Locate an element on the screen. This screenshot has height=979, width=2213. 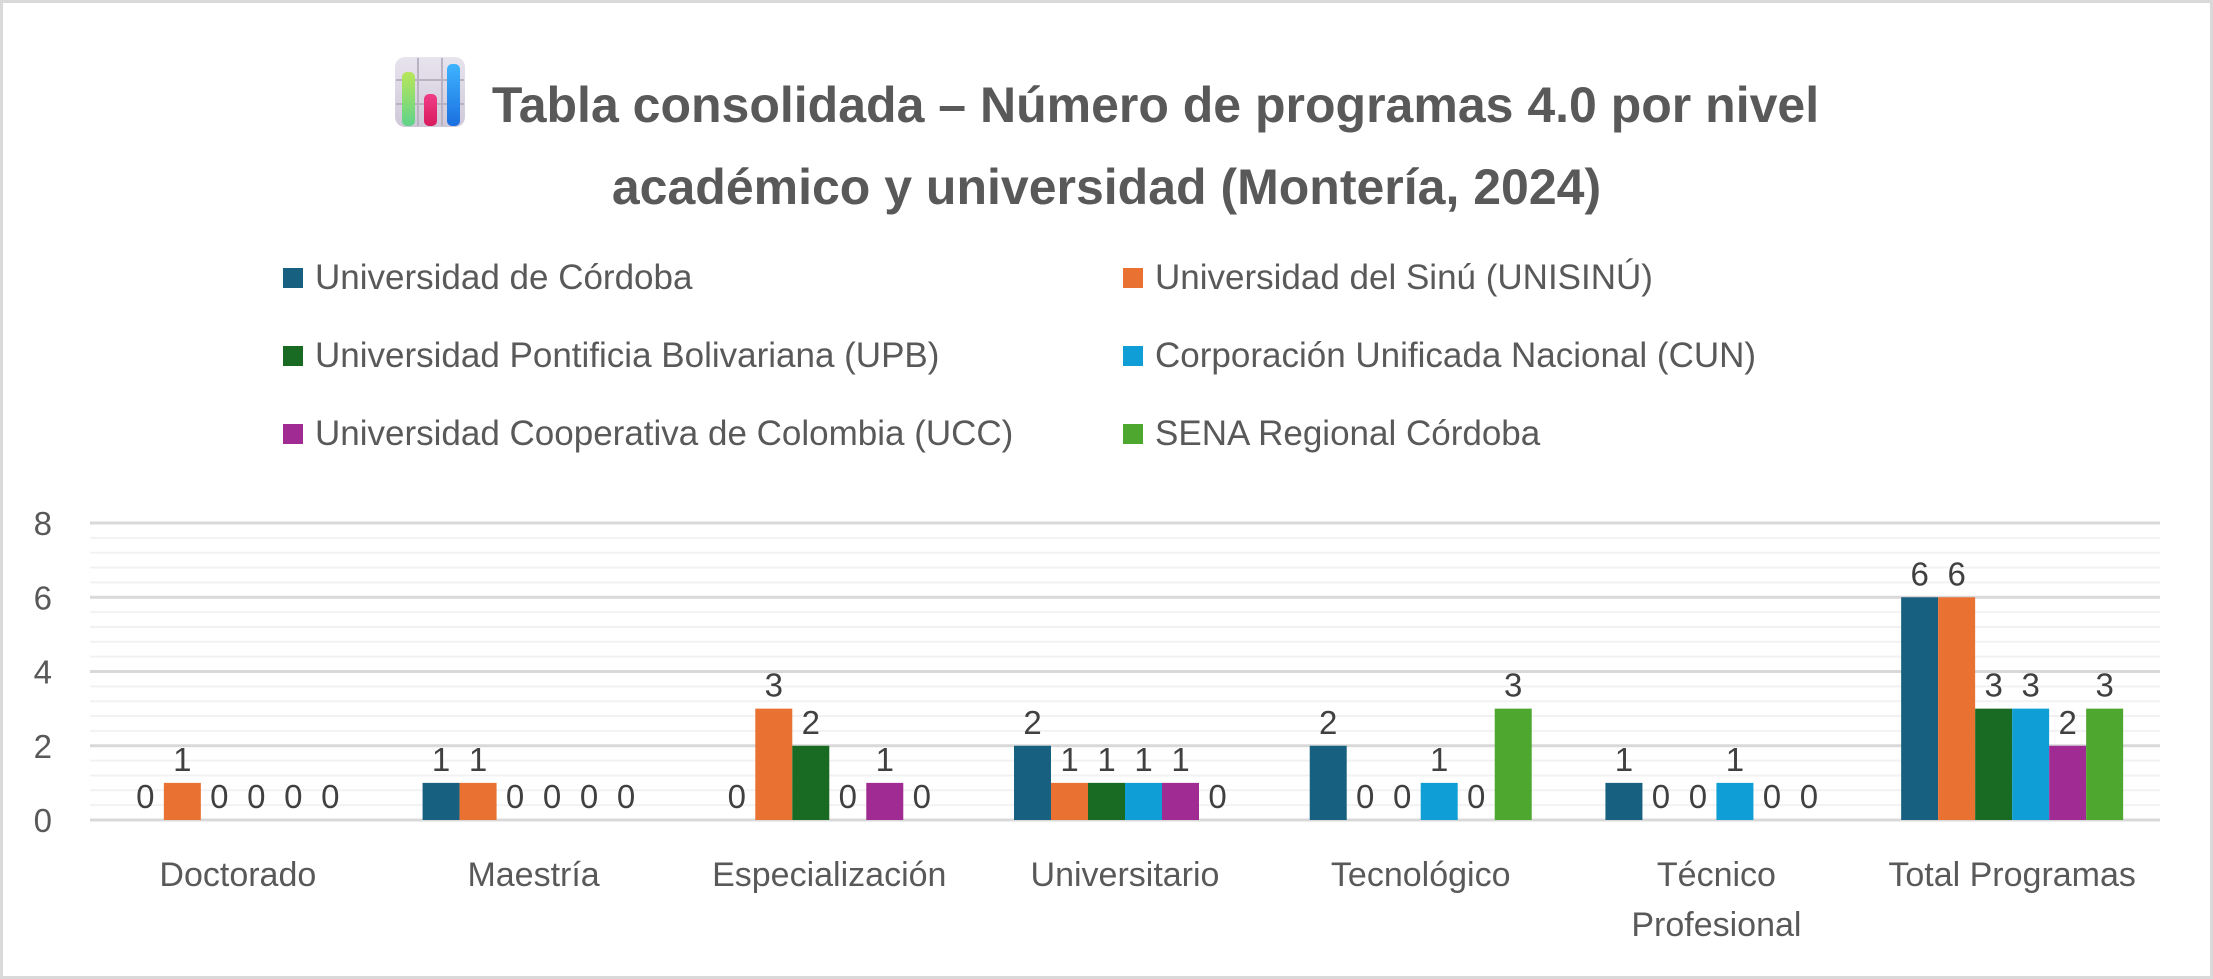
y-tick-label: 2 is located at coordinates (43, 746).